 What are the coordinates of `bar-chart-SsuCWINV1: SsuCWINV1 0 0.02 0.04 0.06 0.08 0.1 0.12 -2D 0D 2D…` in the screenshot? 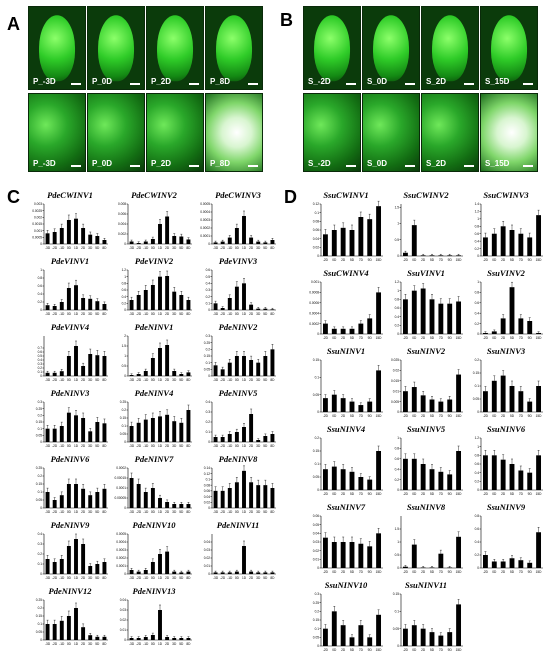 It's located at (346, 227).